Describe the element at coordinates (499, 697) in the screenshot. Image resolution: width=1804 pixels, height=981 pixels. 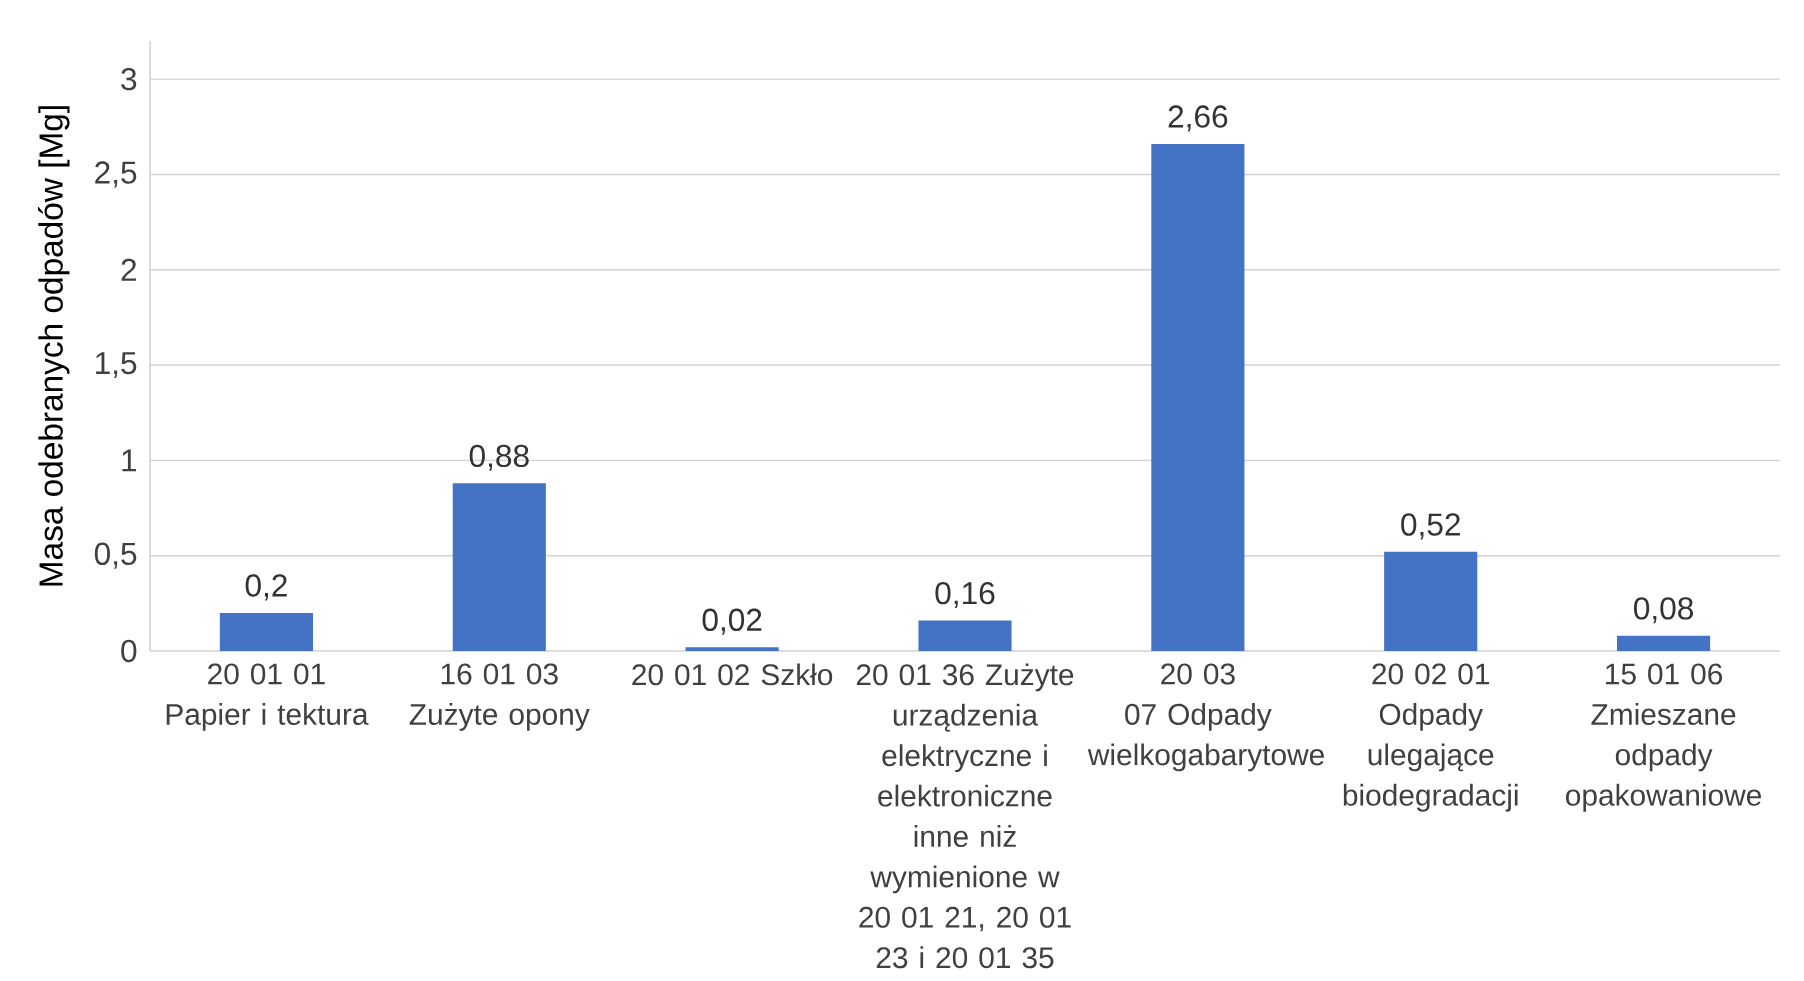
I see `x-tick-label: 16 01 03 Zużyte opony` at that location.